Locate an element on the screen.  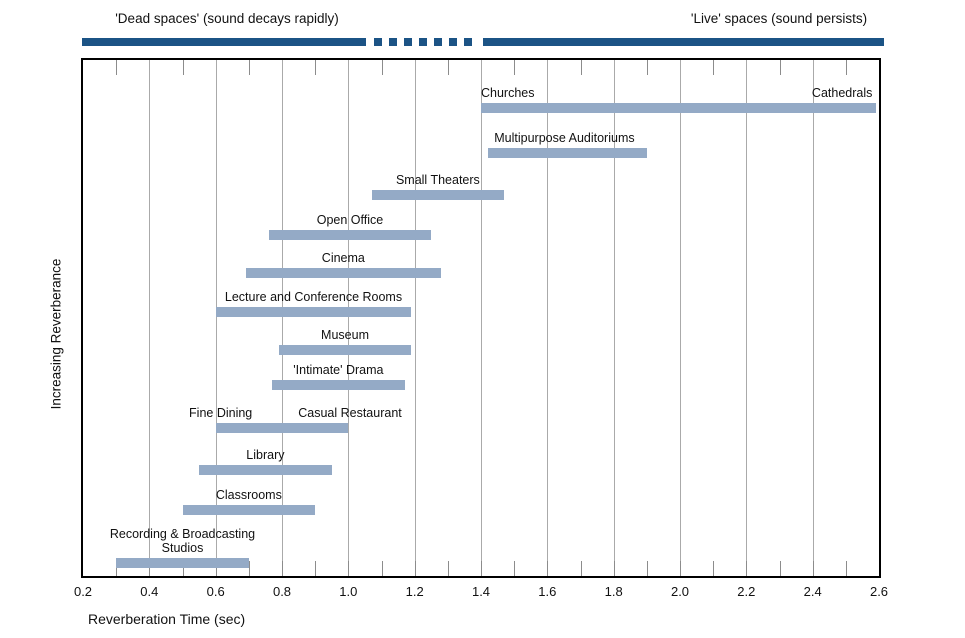
x-tick-label: 2.6 is located at coordinates (879, 591).